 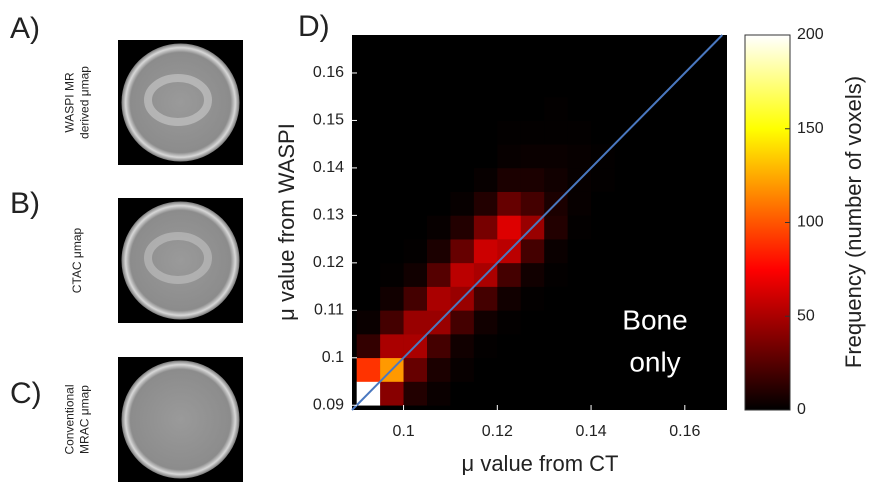 What do you see at coordinates (328, 262) in the screenshot?
I see `y-tick-label: 0.12` at bounding box center [328, 262].